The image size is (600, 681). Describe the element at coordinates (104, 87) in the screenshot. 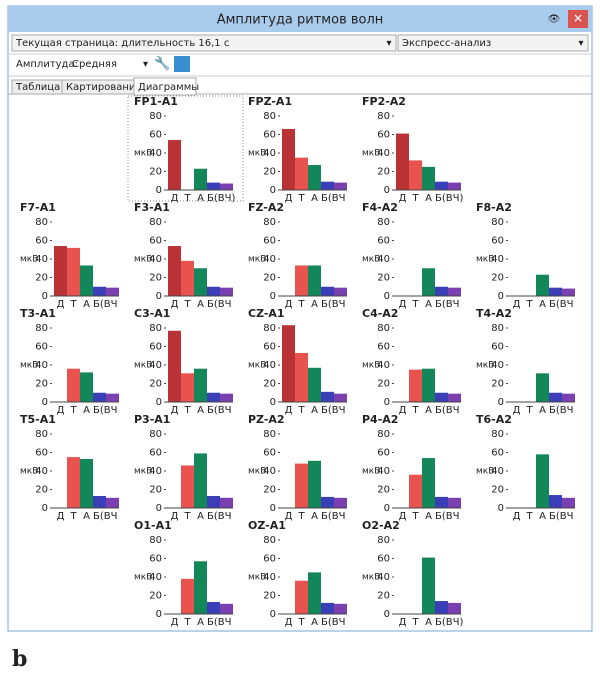

I see `tab-label: Картирование` at that location.